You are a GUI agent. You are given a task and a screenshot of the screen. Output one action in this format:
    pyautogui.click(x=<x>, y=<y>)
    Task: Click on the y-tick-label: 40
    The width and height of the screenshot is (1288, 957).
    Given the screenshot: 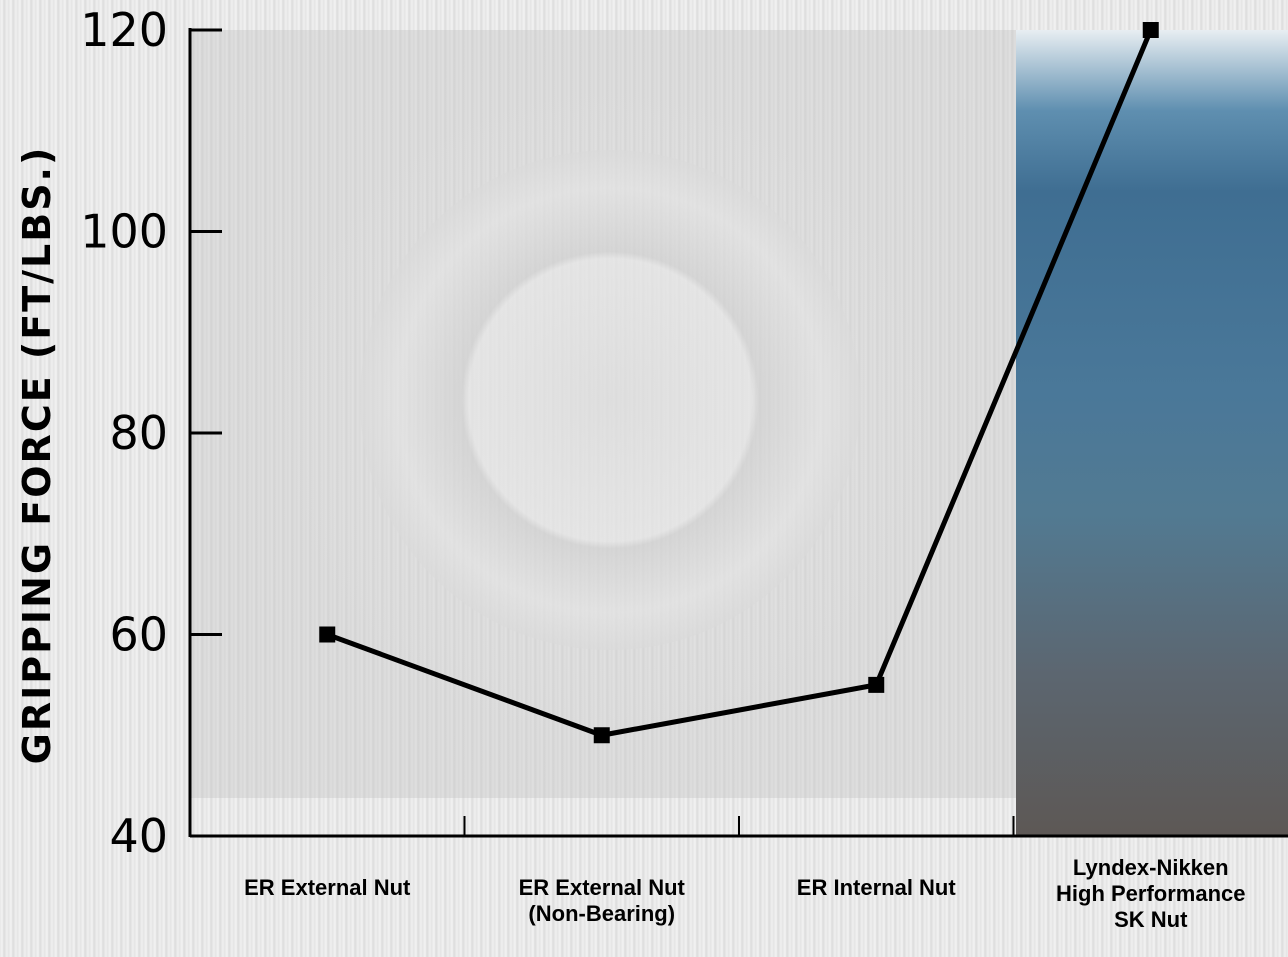 What is the action you would take?
    pyautogui.click(x=138, y=836)
    